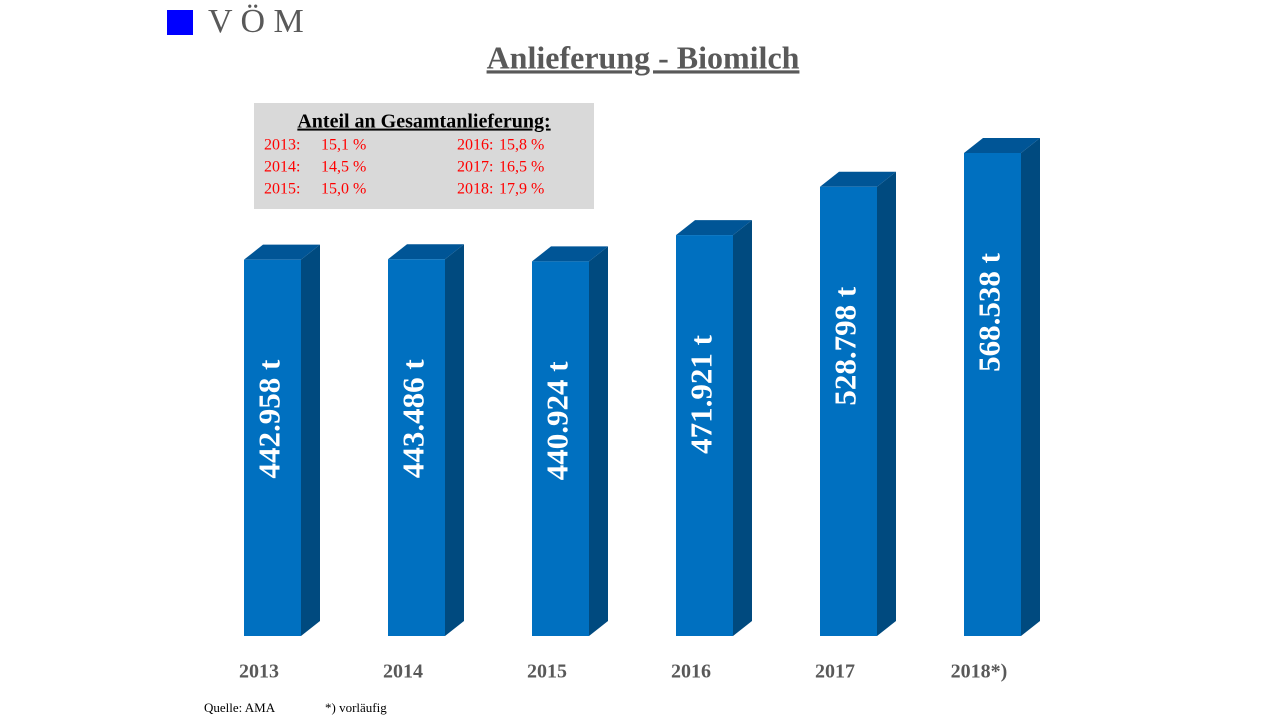 This screenshot has width=1280, height=720. What do you see at coordinates (180, 22) in the screenshot?
I see `logo-square` at bounding box center [180, 22].